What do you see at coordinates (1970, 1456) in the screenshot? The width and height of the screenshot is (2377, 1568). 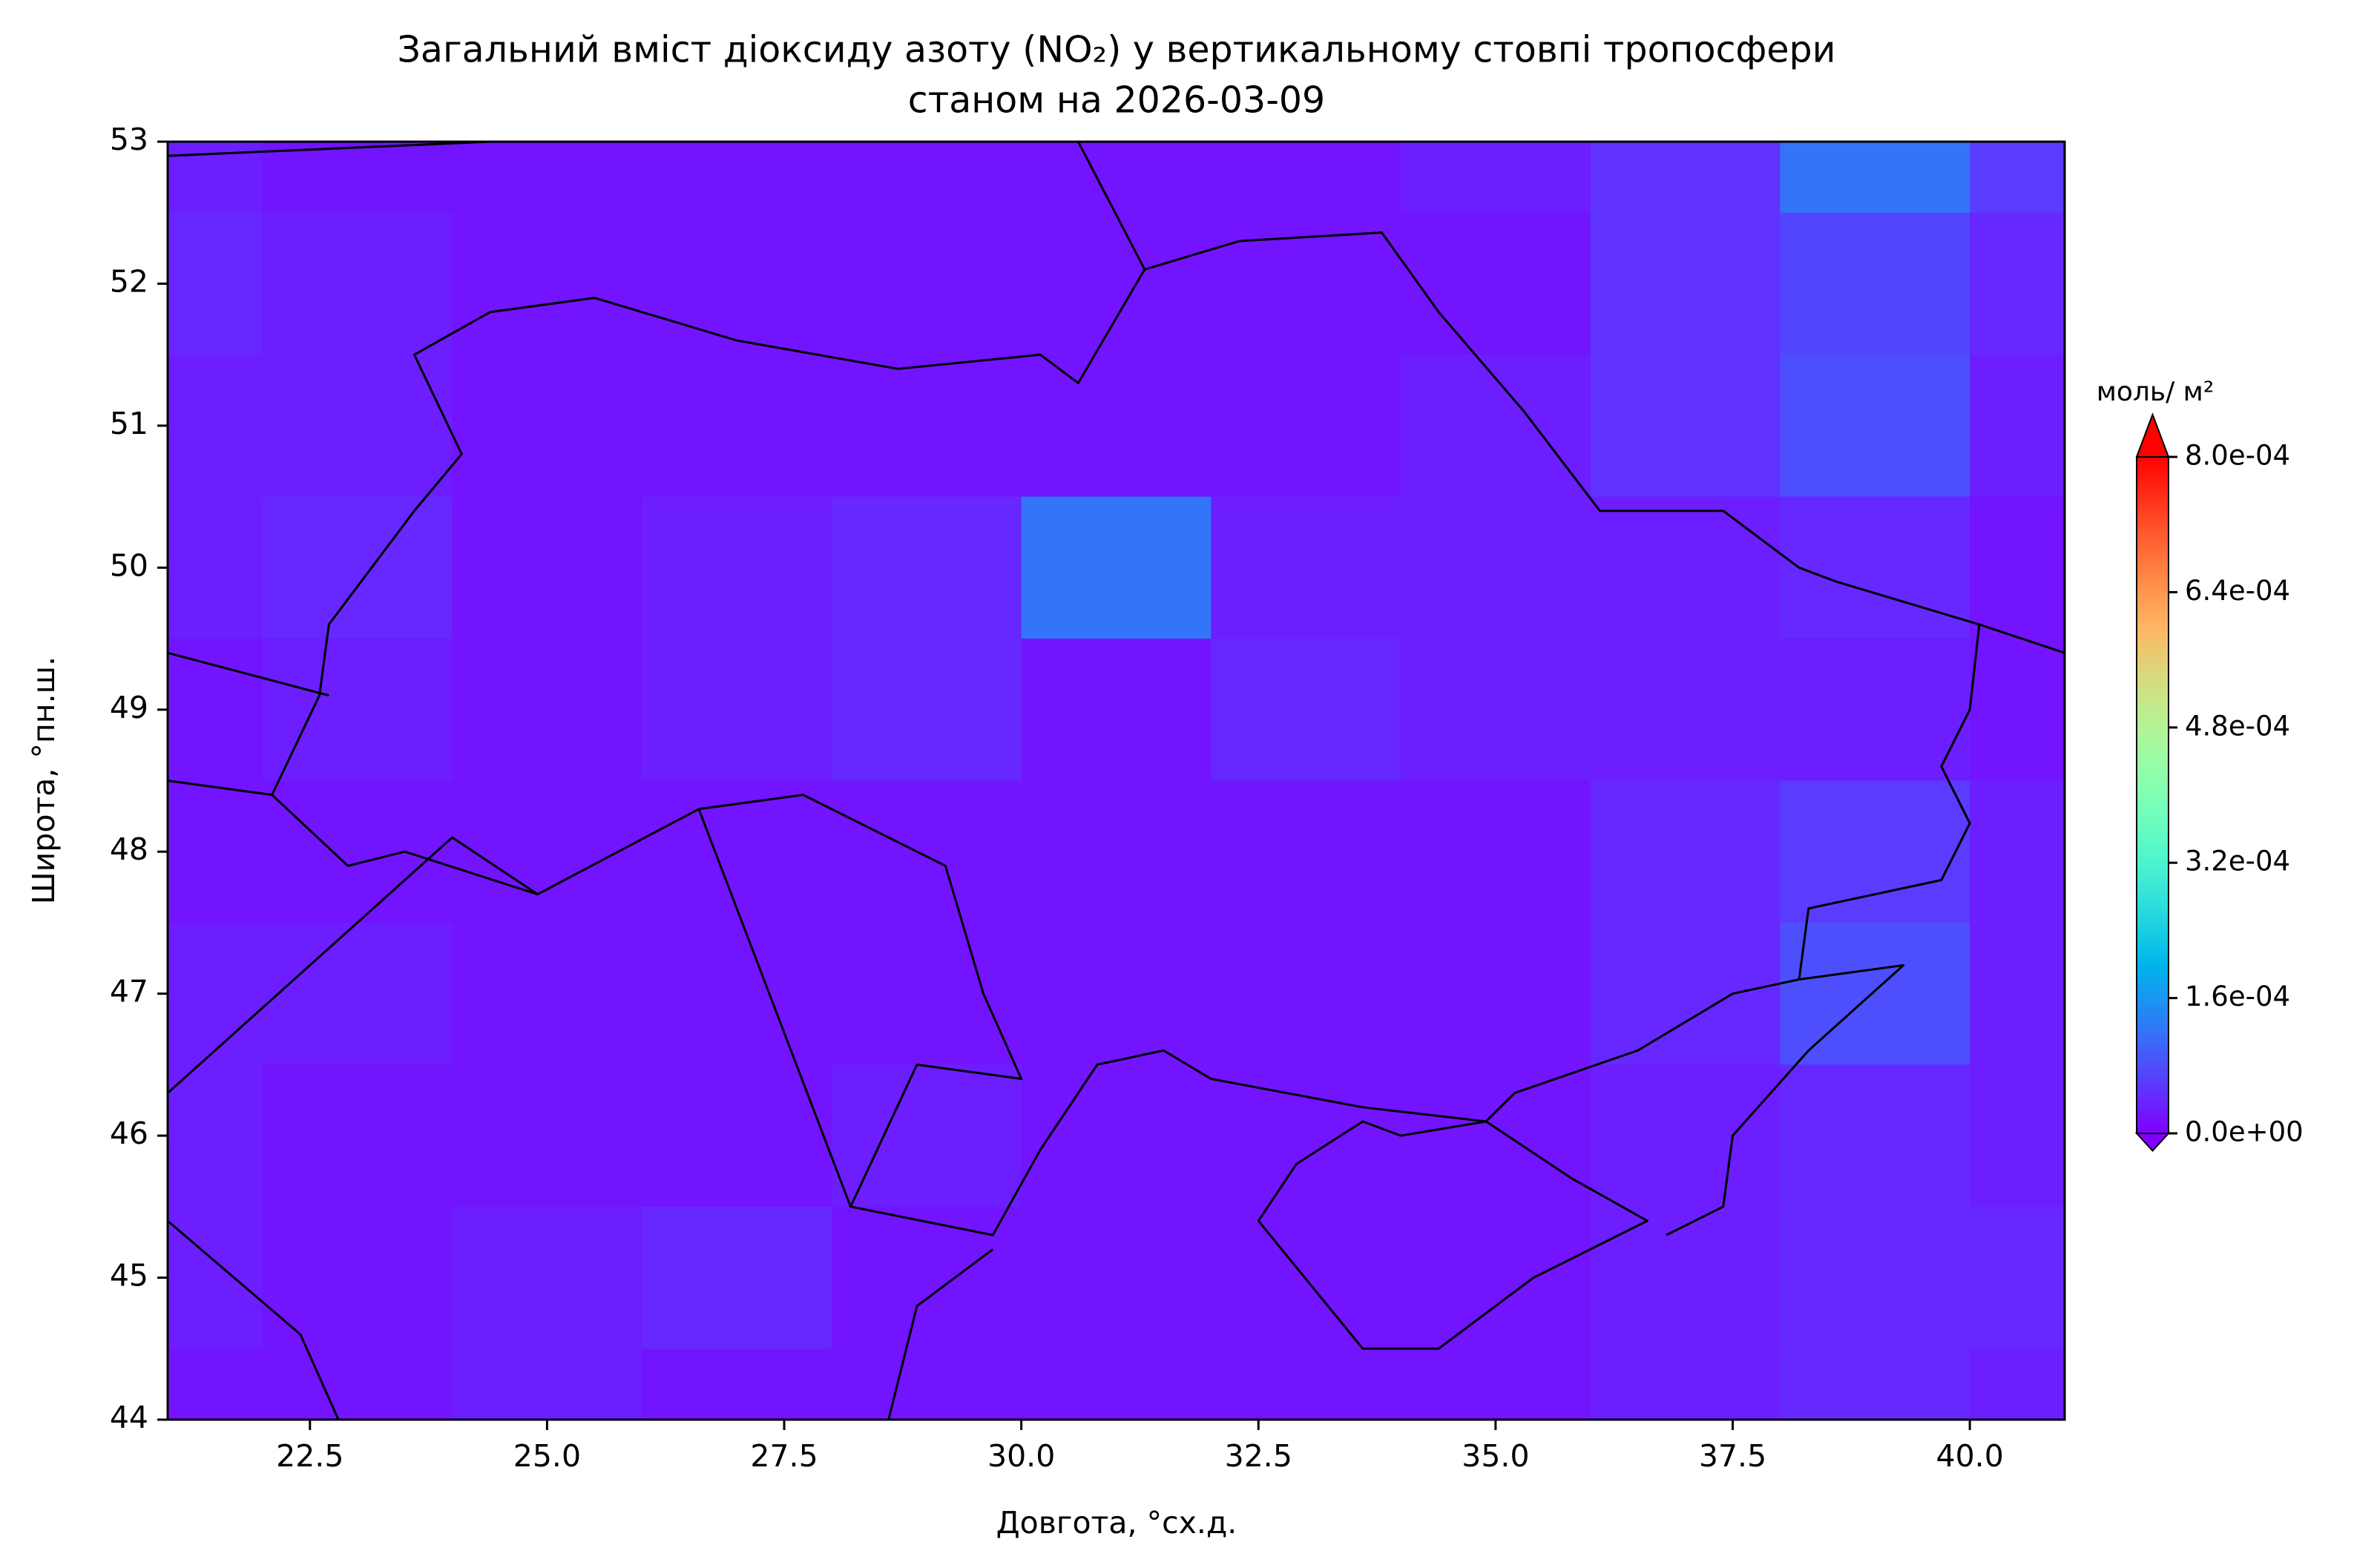 I see `x-tick-label: 40.0` at bounding box center [1970, 1456].